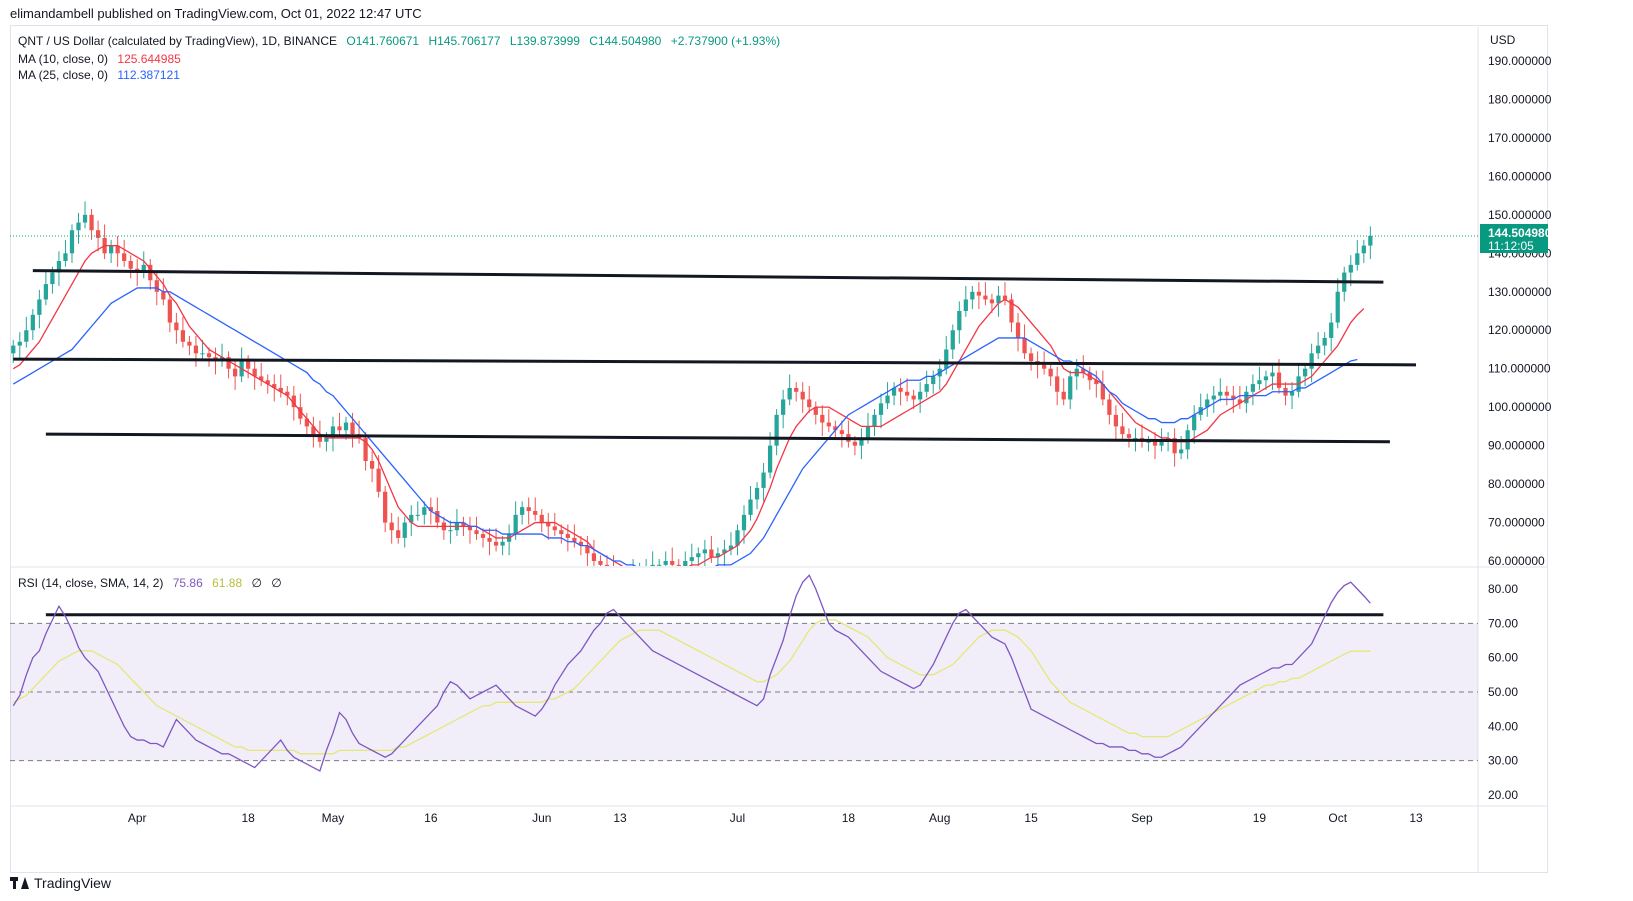 This screenshot has height=901, width=1633. What do you see at coordinates (63, 75) in the screenshot?
I see `ma25-label: MA (25, close, 0)` at bounding box center [63, 75].